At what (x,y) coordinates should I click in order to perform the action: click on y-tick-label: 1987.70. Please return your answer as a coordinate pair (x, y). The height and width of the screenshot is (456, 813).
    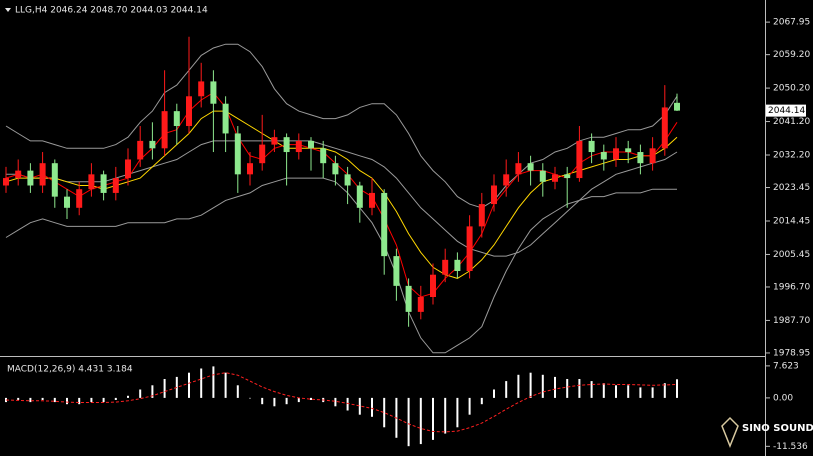
    Looking at the image, I should click on (791, 321).